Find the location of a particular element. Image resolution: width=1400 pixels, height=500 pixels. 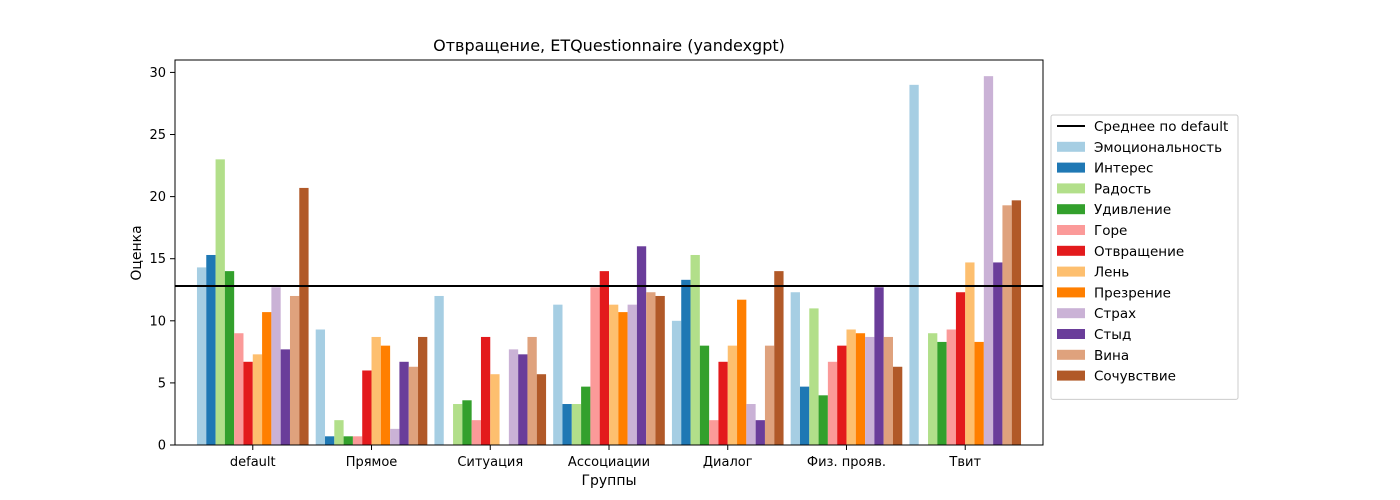

x-tick-label: Прямое is located at coordinates (372, 462).